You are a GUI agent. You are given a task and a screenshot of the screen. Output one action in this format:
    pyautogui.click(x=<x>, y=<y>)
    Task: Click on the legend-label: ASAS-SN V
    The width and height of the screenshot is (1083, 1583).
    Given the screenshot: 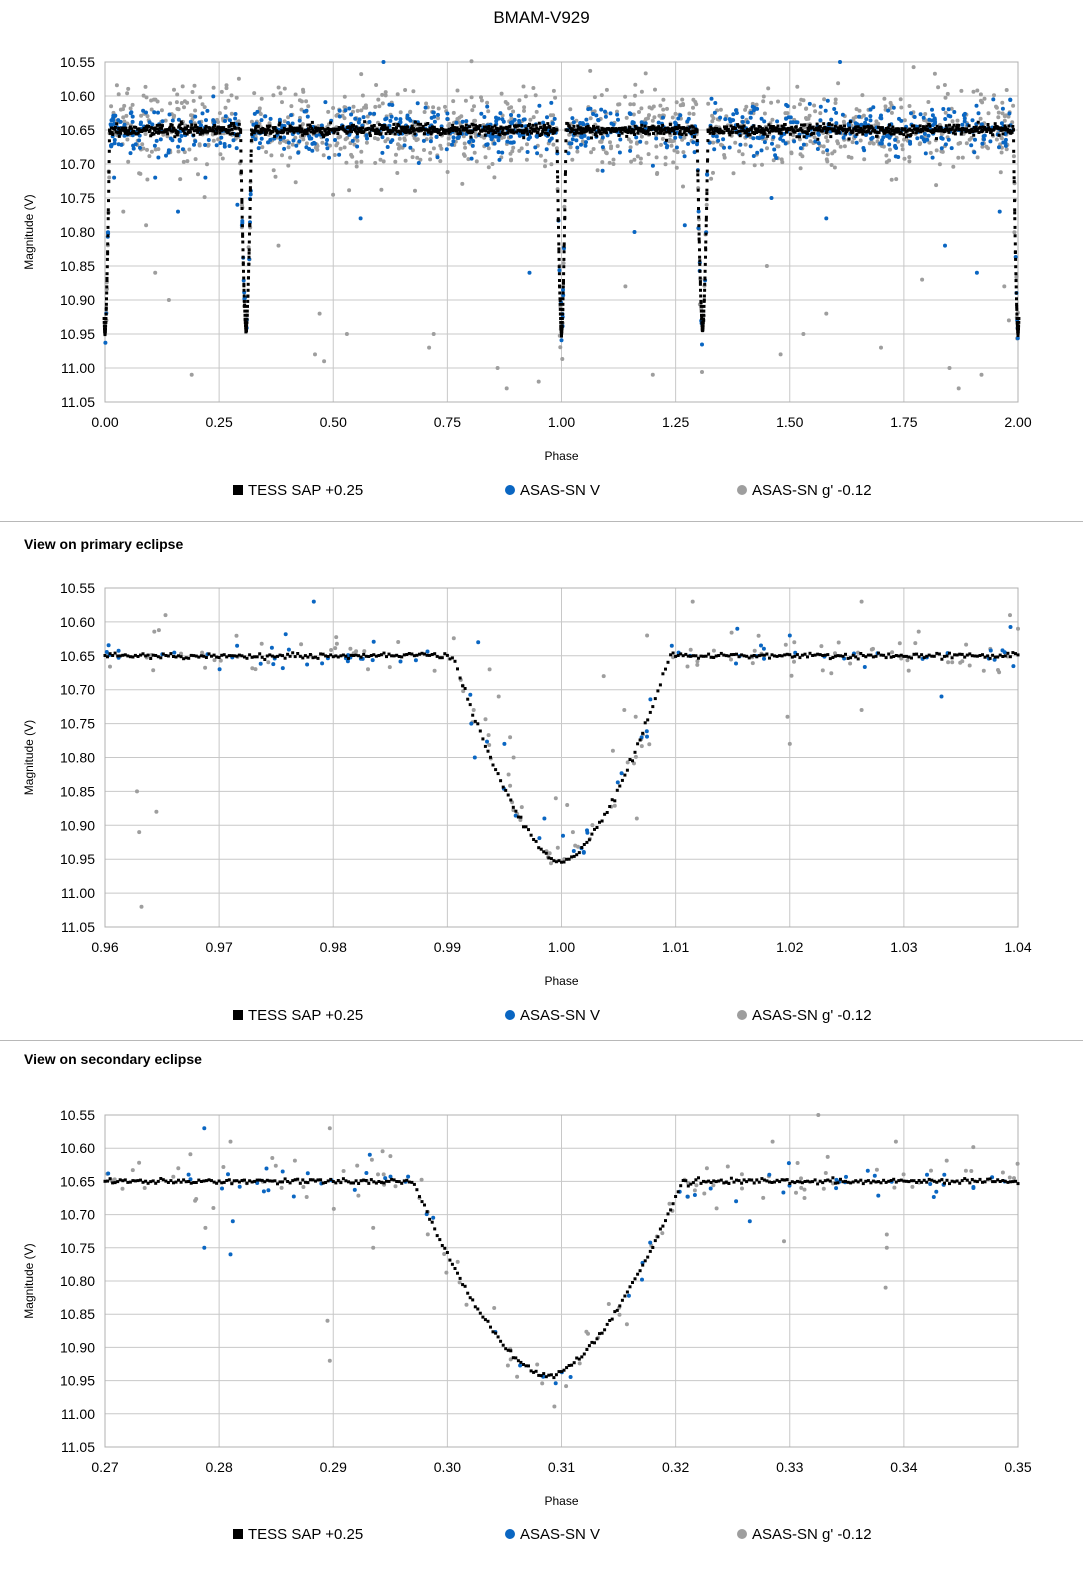 What is the action you would take?
    pyautogui.click(x=560, y=1015)
    